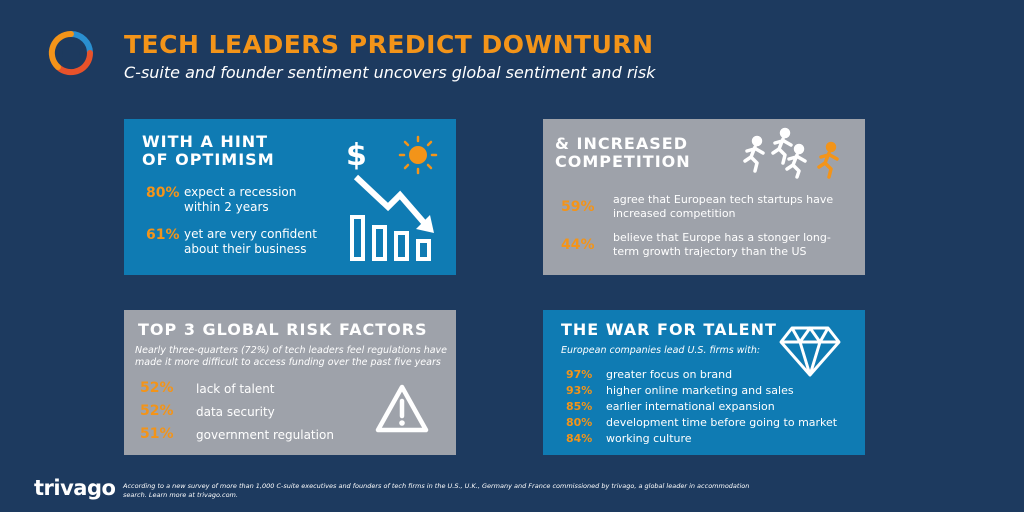  What do you see at coordinates (700, 390) in the screenshot?
I see `talent-label: higher online marketing and sales` at bounding box center [700, 390].